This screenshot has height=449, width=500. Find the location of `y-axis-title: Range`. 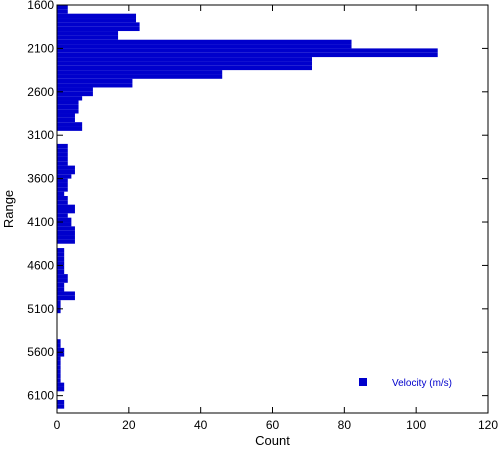

y-axis-title: Range is located at coordinates (8, 209).